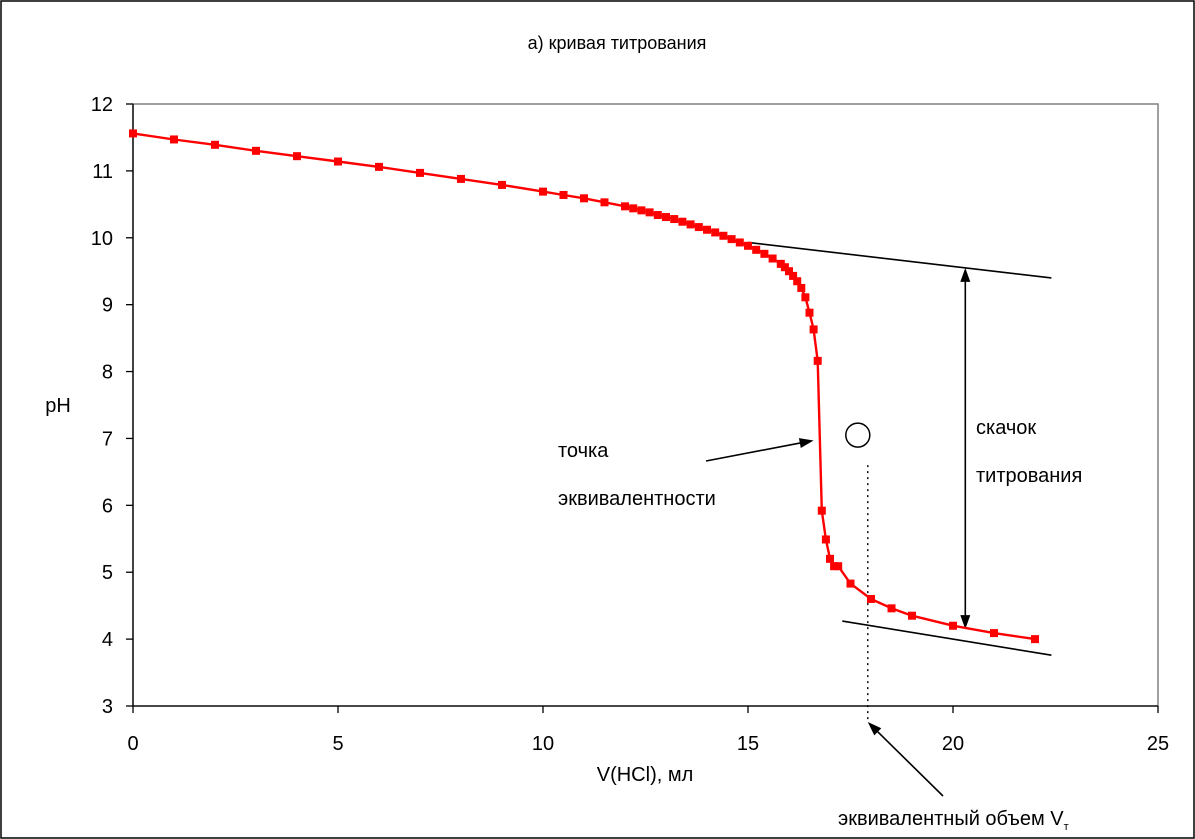 Image resolution: width=1195 pixels, height=839 pixels. What do you see at coordinates (755, 451) in the screenshot?
I see `equivalence-point-arrow` at bounding box center [755, 451].